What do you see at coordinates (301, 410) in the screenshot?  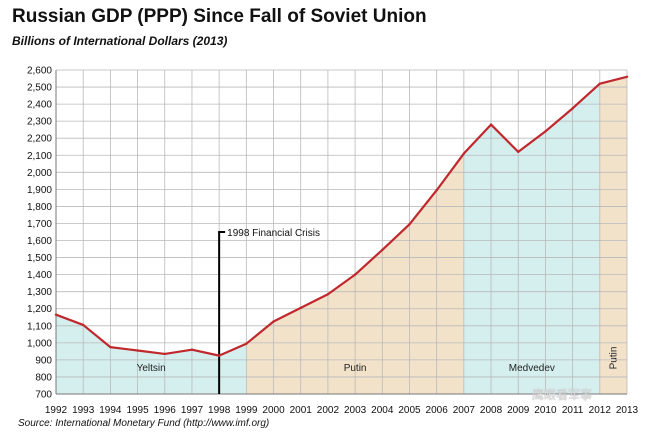 I see `x-tick-label: 2001` at bounding box center [301, 410].